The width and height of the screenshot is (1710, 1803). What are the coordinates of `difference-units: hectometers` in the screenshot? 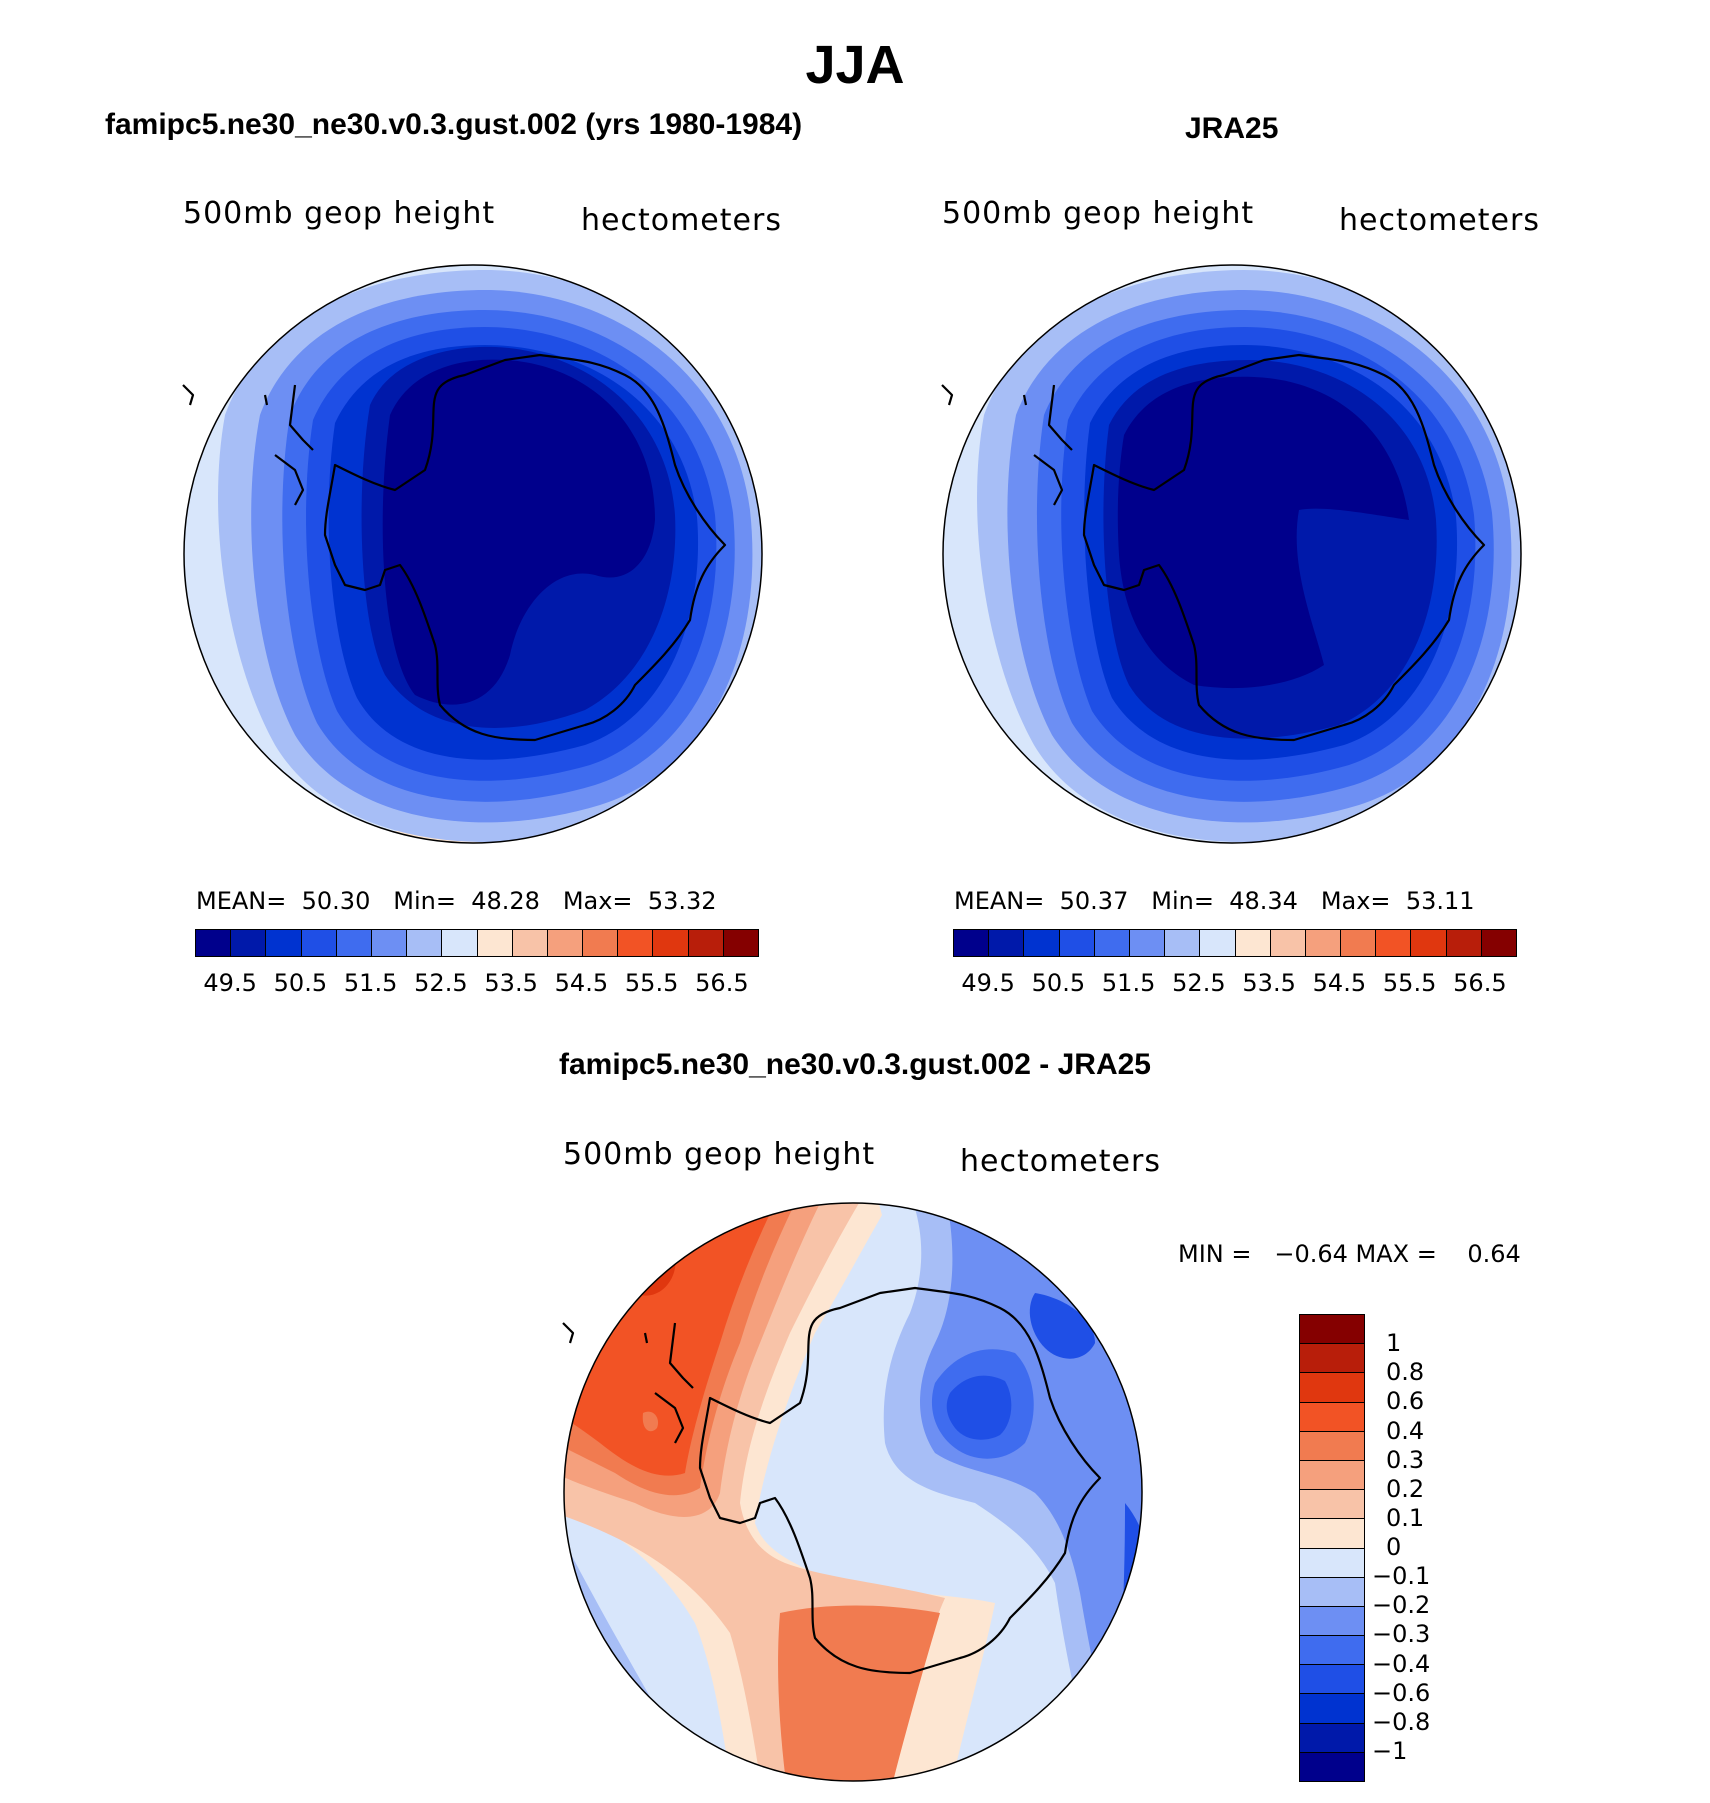 It's located at (1060, 1161).